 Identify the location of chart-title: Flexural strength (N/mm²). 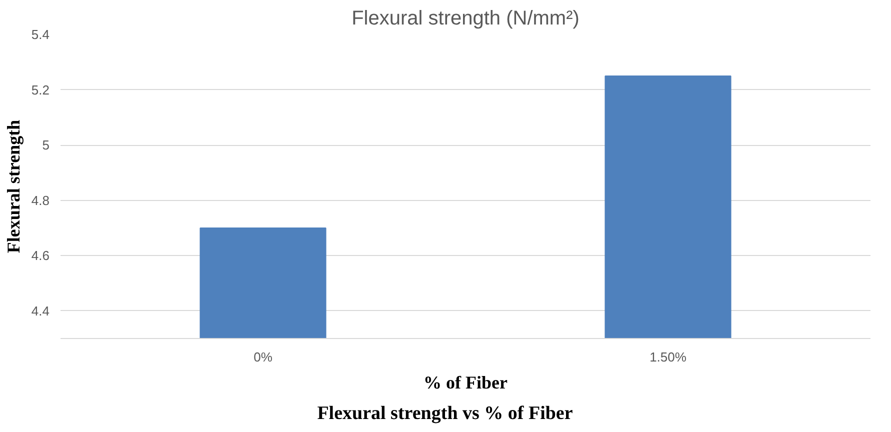
(466, 19).